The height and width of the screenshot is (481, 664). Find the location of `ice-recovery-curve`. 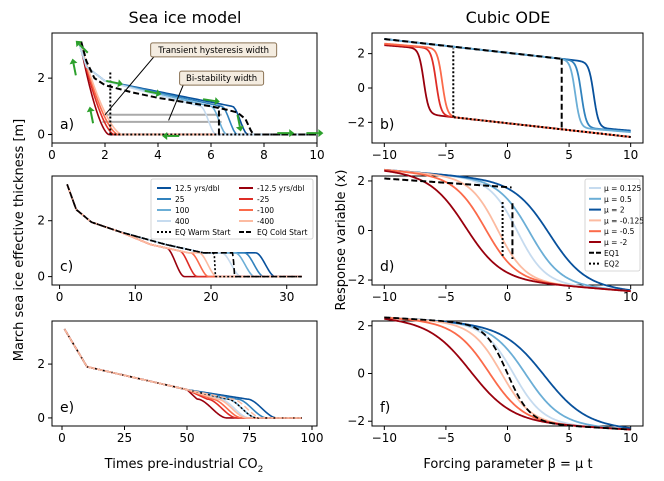

ice-recovery-curve is located at coordinates (198, 88).